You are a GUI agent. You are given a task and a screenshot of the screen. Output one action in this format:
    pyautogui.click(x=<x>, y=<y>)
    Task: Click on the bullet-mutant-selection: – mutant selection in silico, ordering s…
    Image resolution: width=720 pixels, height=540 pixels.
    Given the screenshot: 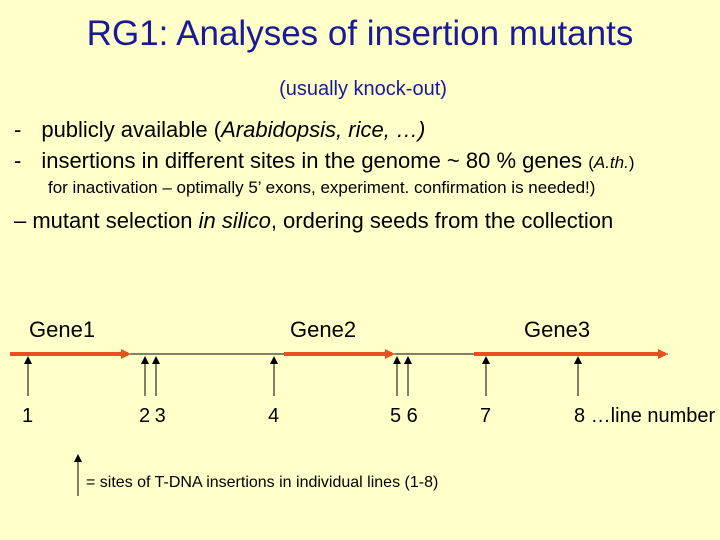 What is the action you would take?
    pyautogui.click(x=314, y=220)
    